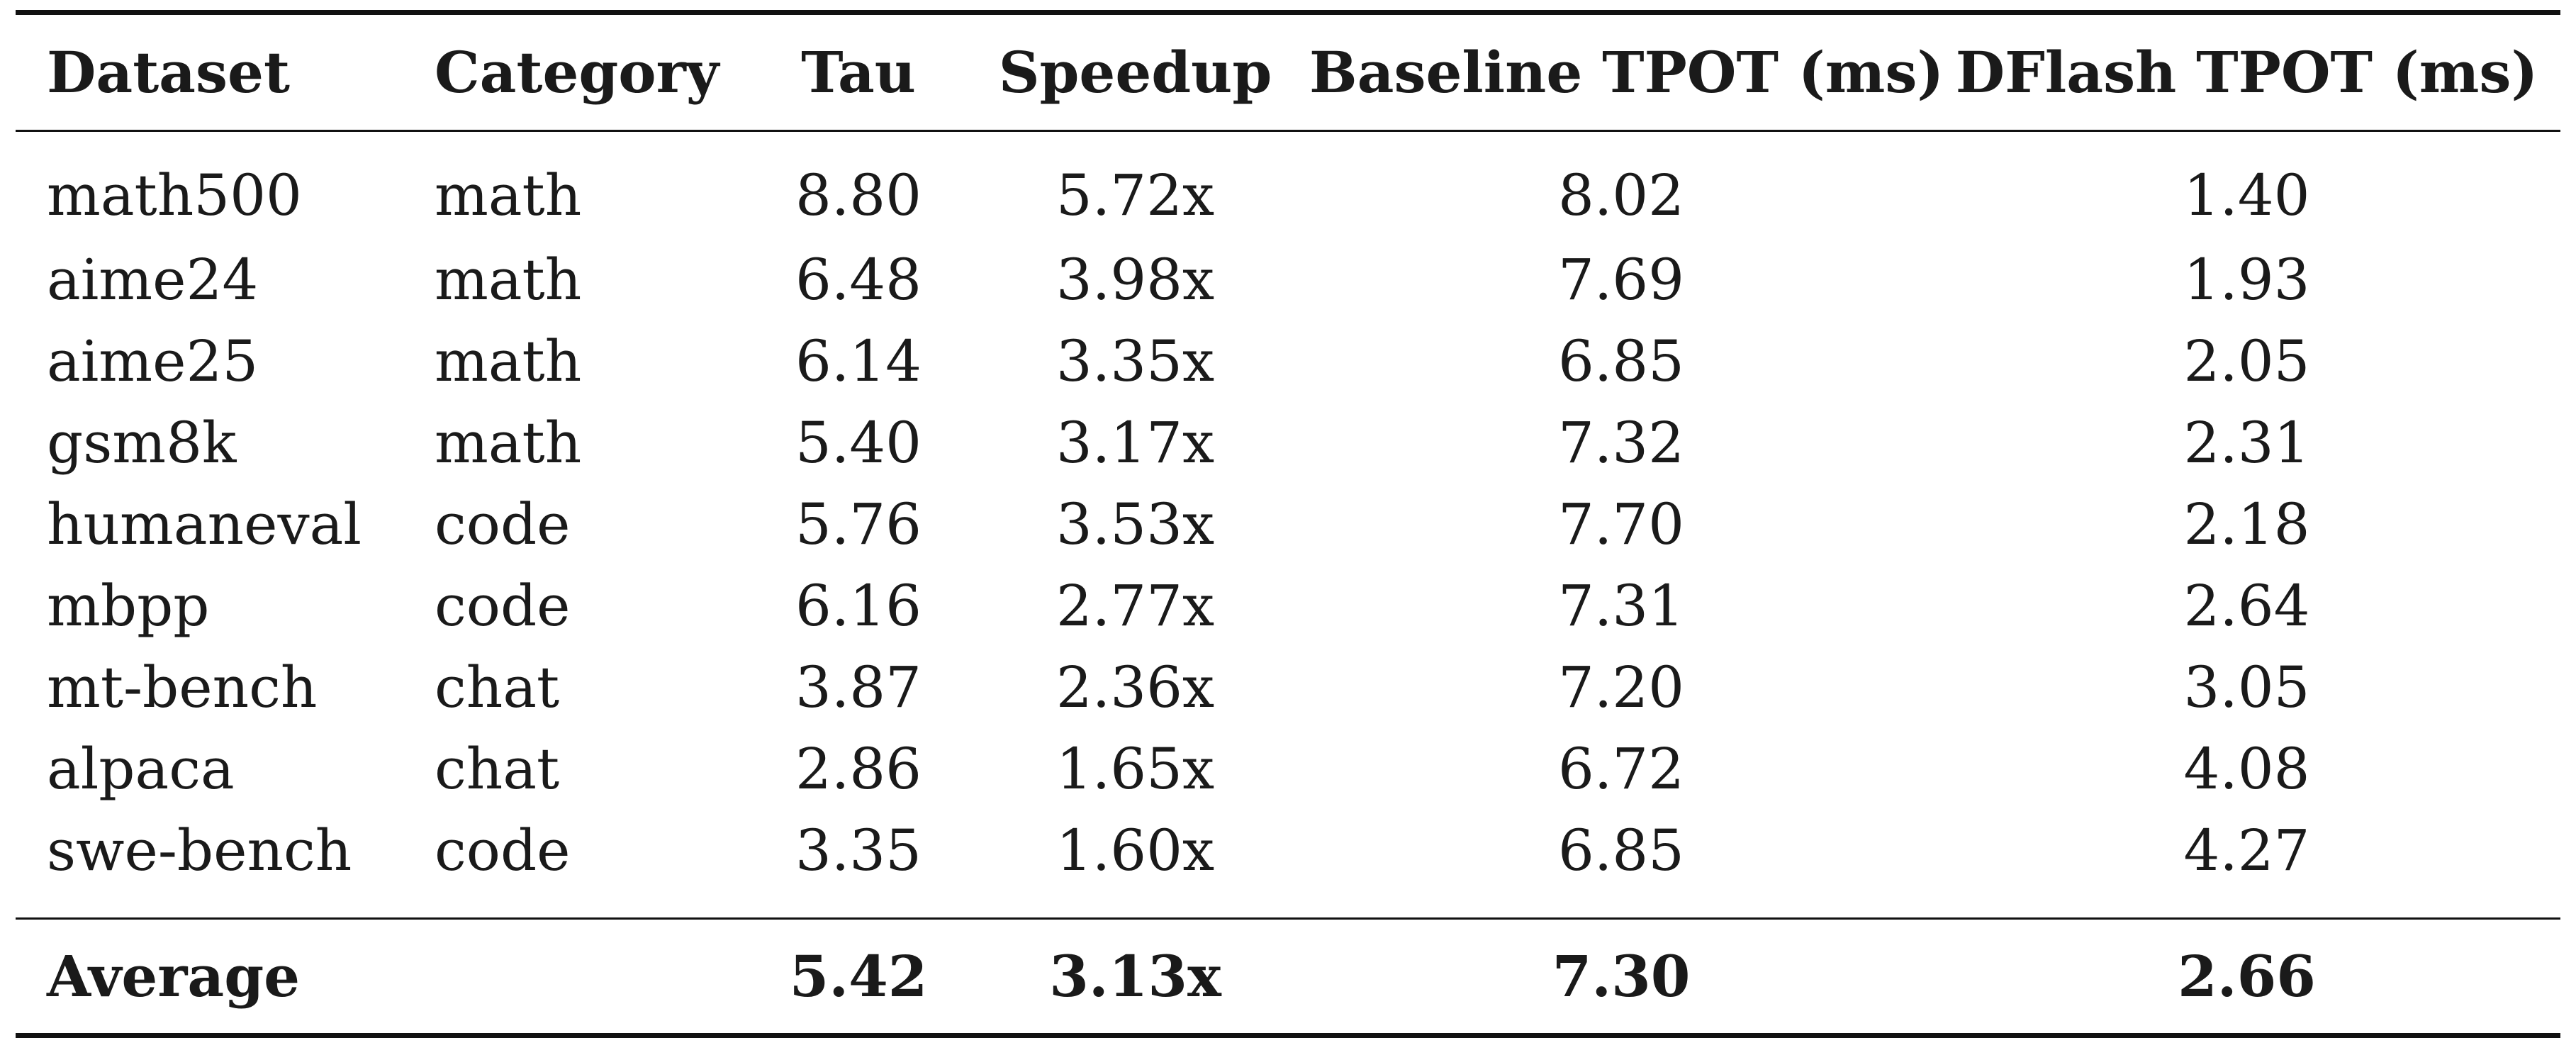 The width and height of the screenshot is (2576, 1038). What do you see at coordinates (1621, 195) in the screenshot?
I see `baseline-tpot-cell: 8.02` at bounding box center [1621, 195].